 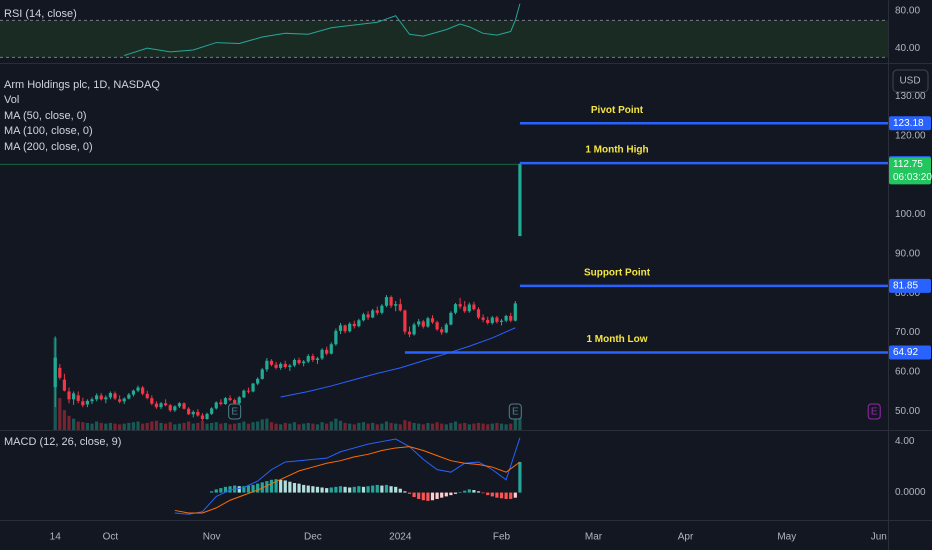 I want to click on earnings-label: E, so click(x=234, y=412).